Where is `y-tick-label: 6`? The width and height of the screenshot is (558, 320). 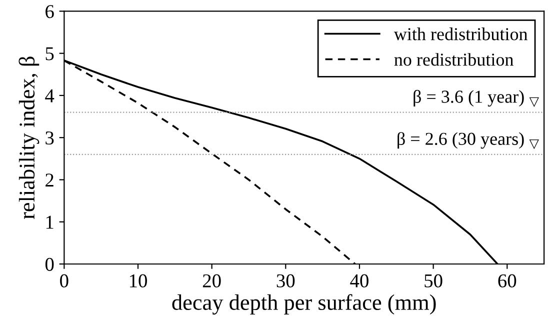 y-tick-label: 6 is located at coordinates (50, 11).